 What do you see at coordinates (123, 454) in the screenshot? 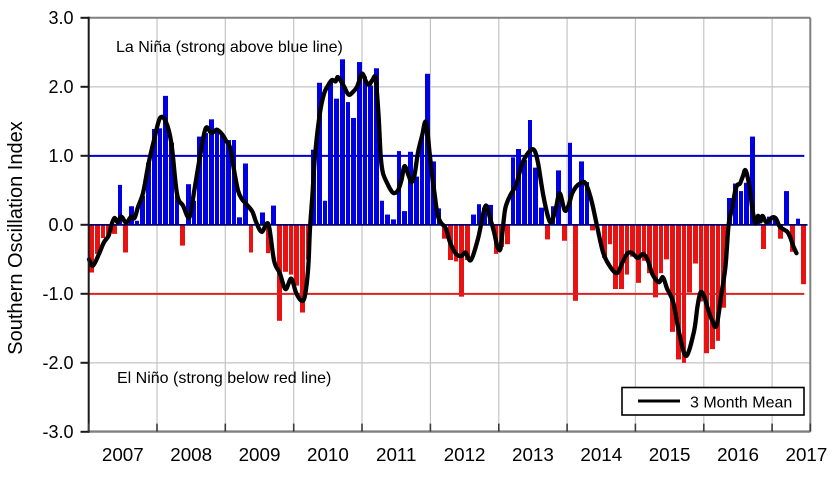
I see `svg-text: 2007` at bounding box center [123, 454].